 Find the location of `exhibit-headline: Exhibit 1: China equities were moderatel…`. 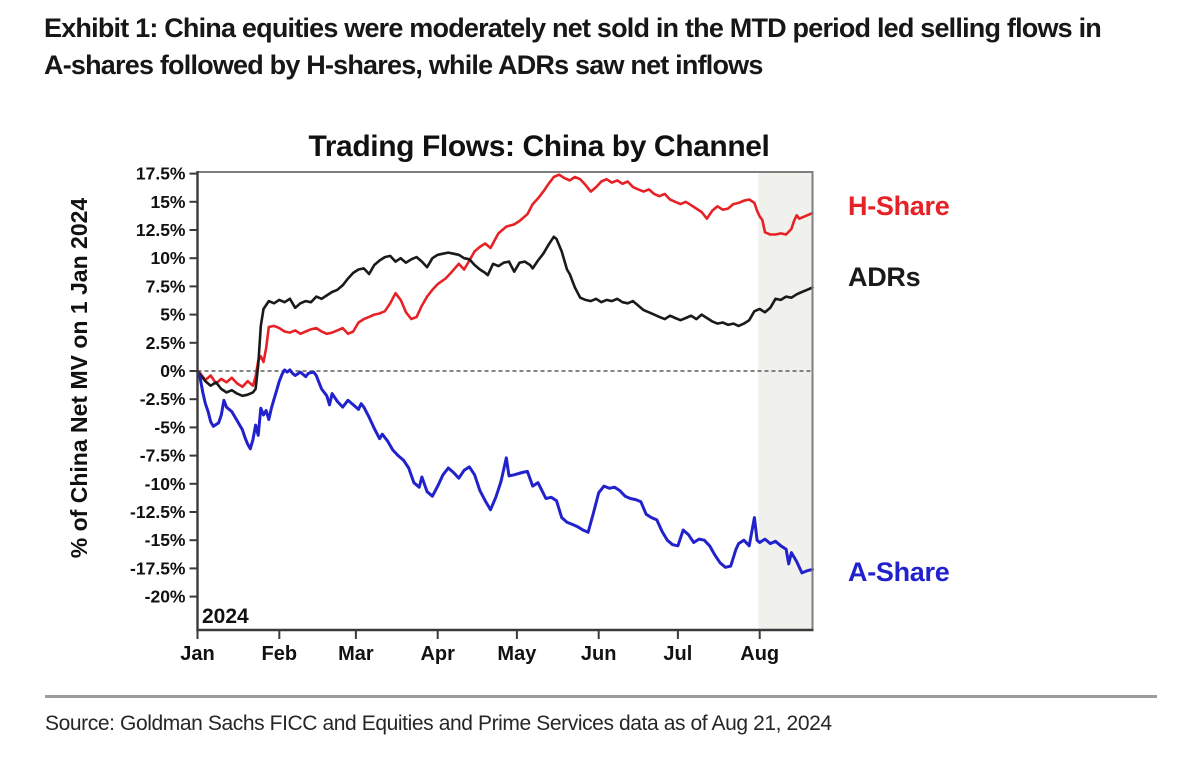

exhibit-headline: Exhibit 1: China equities were moderatel… is located at coordinates (619, 47).